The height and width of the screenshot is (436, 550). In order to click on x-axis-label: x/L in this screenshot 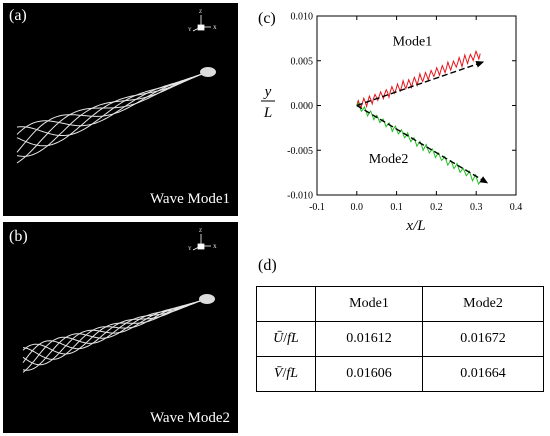, I will do `click(415, 226)`.